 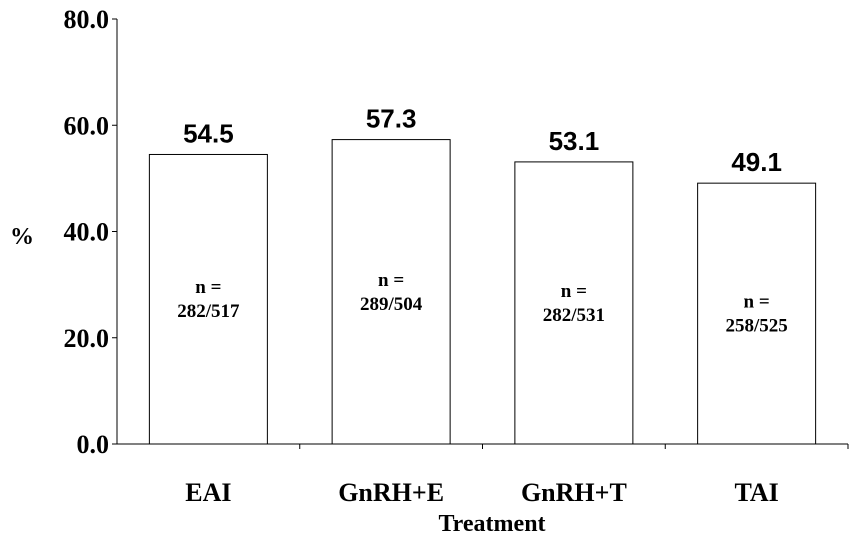 I want to click on x-axis: EAI GnRH+E GnRH+T TAI, so click(x=483, y=475).